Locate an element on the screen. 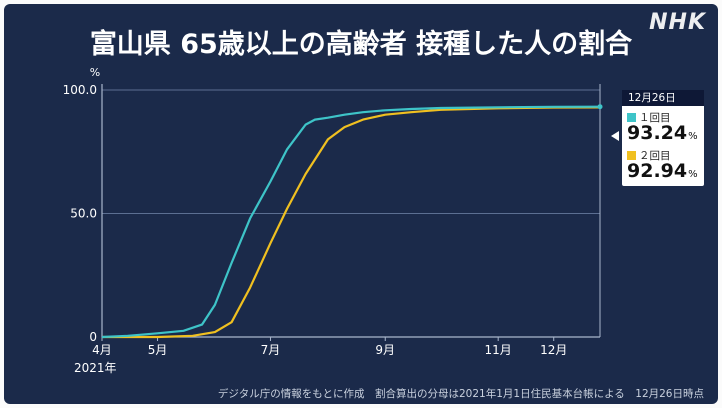 The image size is (722, 408). legend-item-first-dose: １回目 is located at coordinates (649, 117).